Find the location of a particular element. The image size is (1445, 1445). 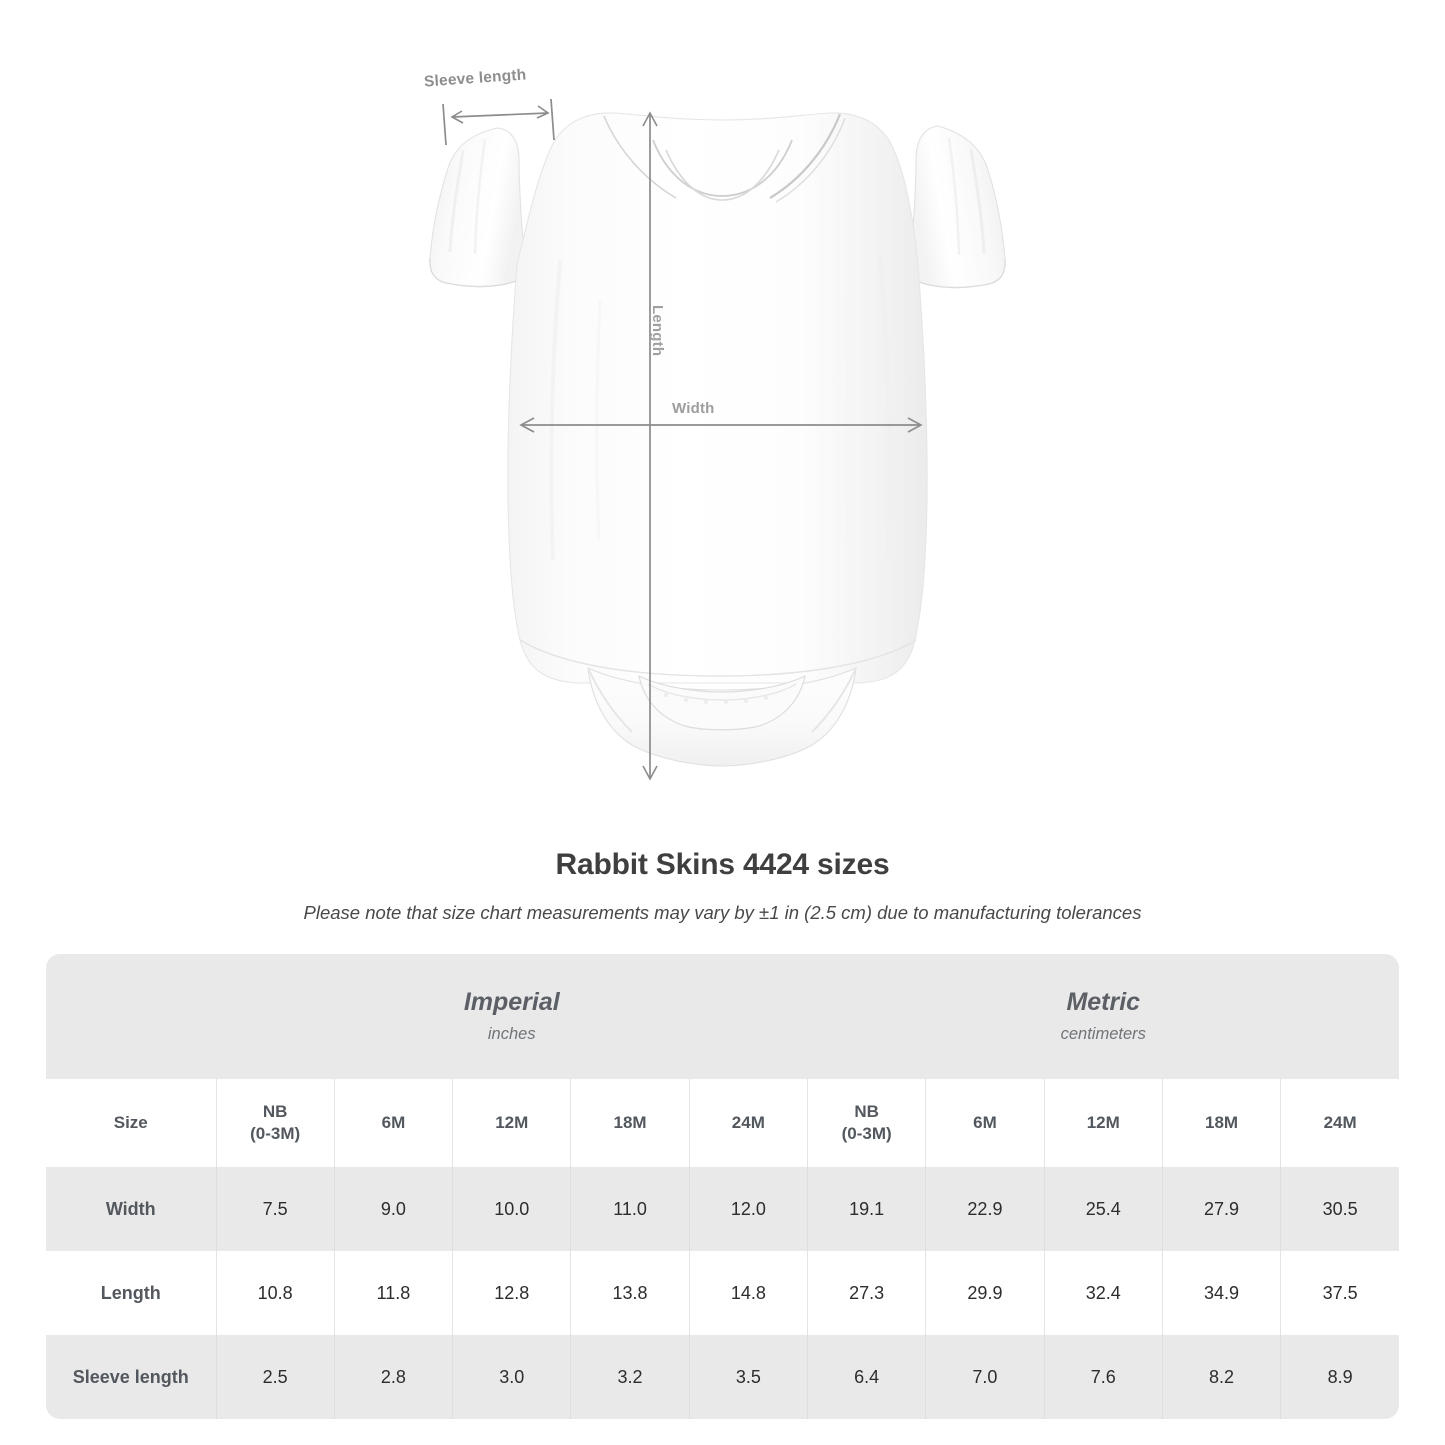

unit-group-metric-sub: centimeters is located at coordinates (1103, 1034).